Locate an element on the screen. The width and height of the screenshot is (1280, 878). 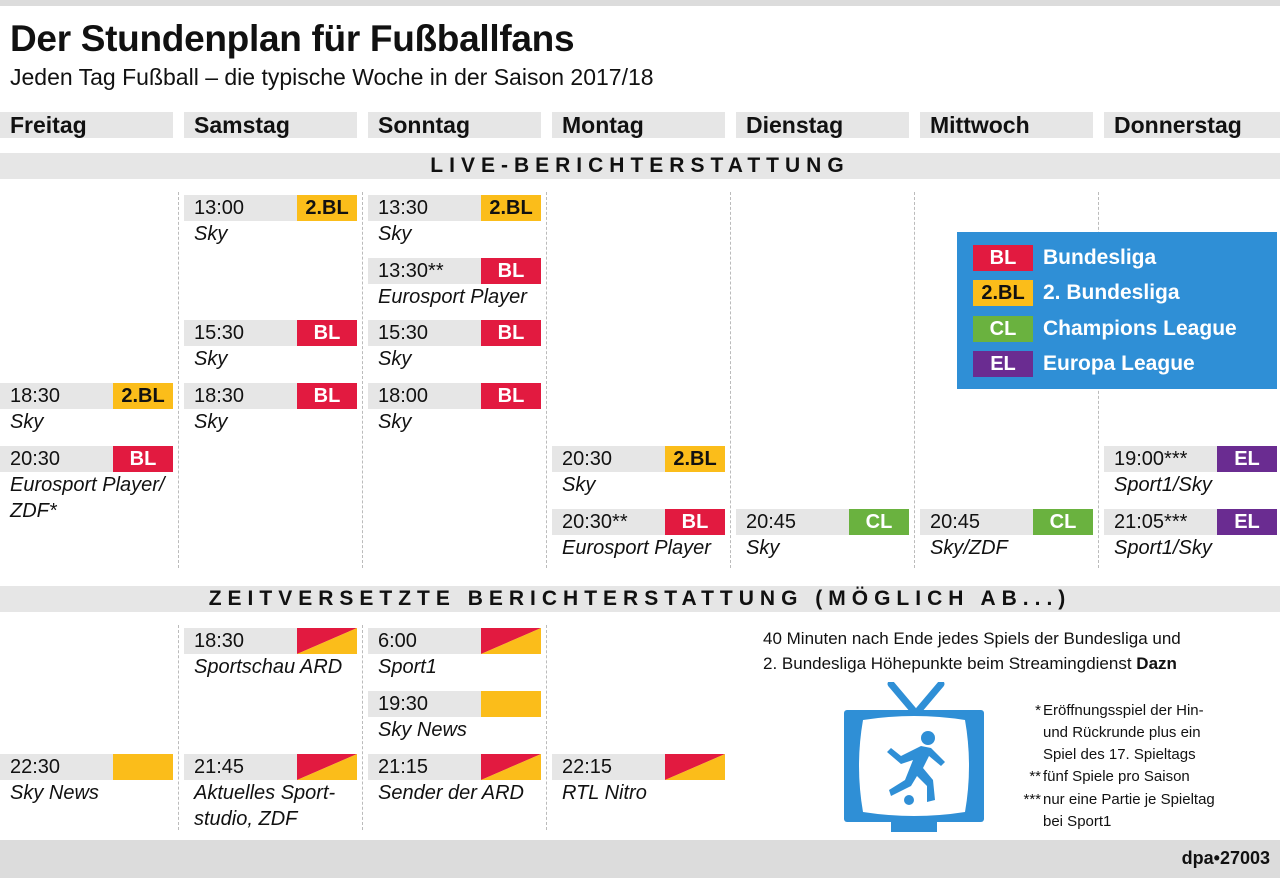
live-slot-time: 20:30 2.BL is located at coordinates (638, 459).